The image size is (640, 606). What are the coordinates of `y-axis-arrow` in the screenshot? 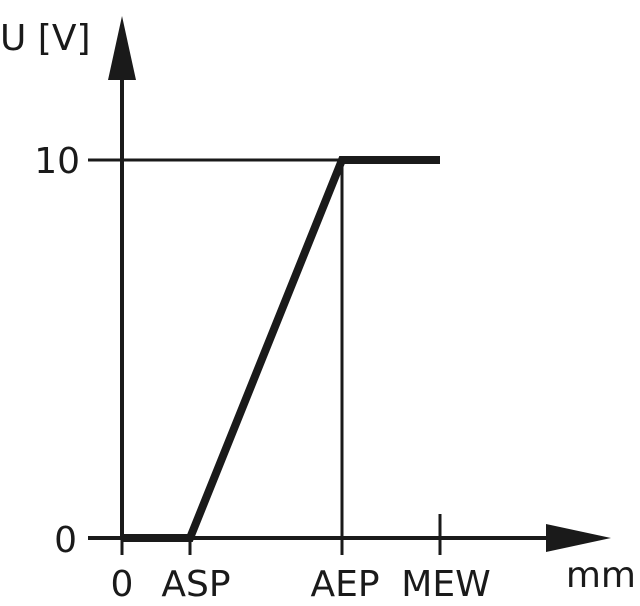 It's located at (122, 48).